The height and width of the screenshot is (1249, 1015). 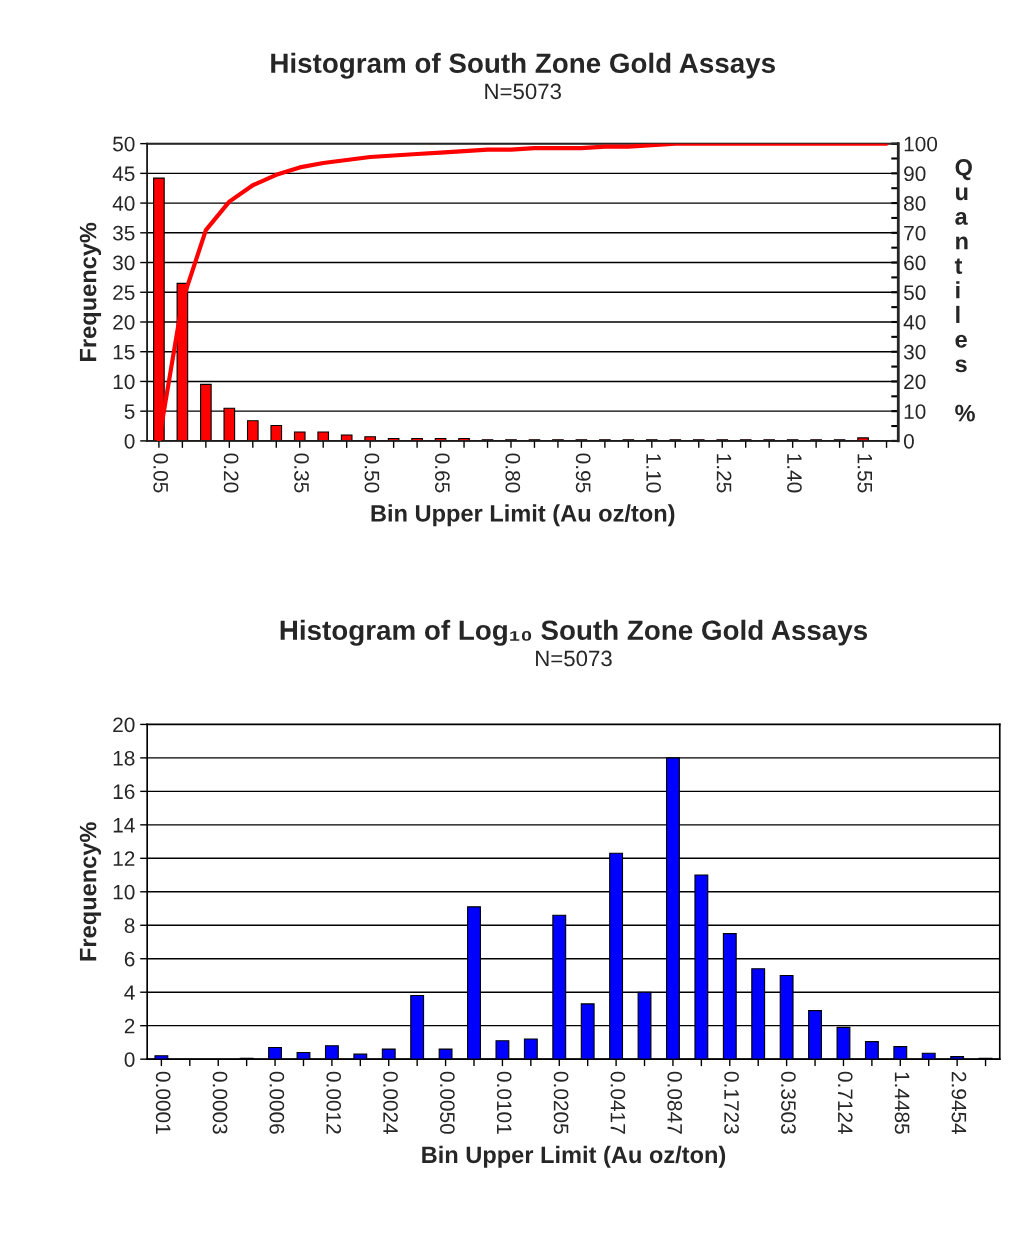 I want to click on x-tick-label: 0.0003, so click(x=220, y=1102).